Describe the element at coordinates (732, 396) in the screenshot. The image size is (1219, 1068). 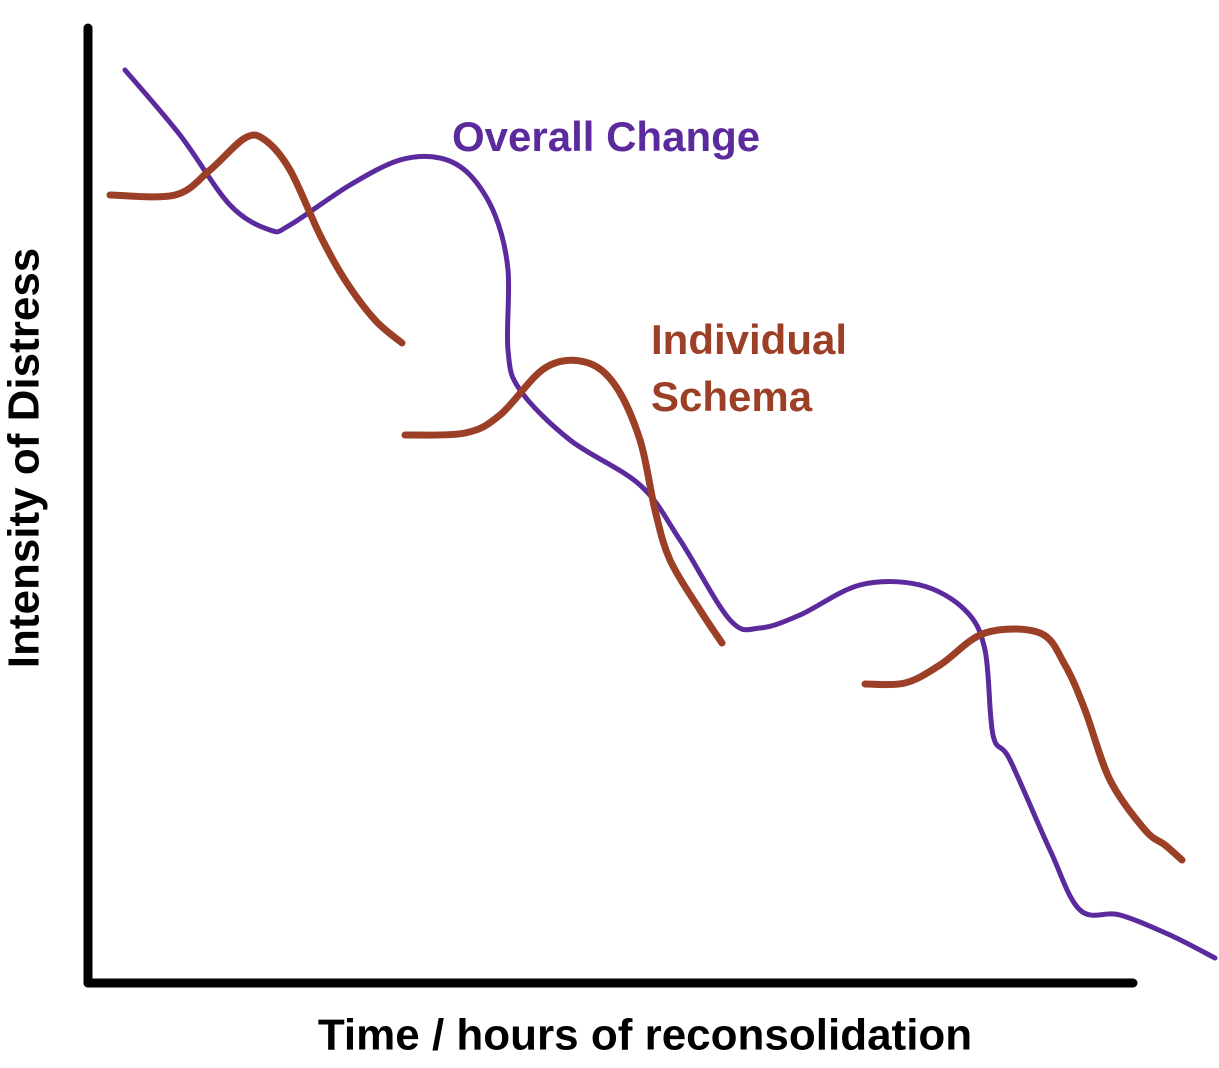
I see `schema-label: Schema` at that location.